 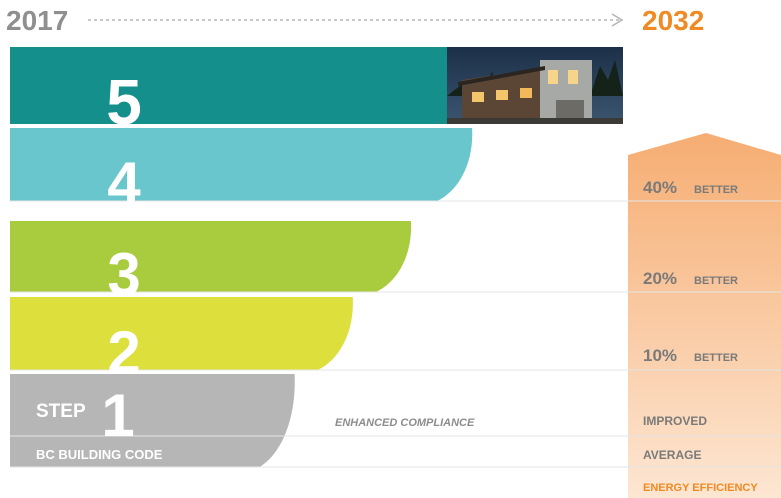 I want to click on step-prefix: STEP, so click(x=61, y=411).